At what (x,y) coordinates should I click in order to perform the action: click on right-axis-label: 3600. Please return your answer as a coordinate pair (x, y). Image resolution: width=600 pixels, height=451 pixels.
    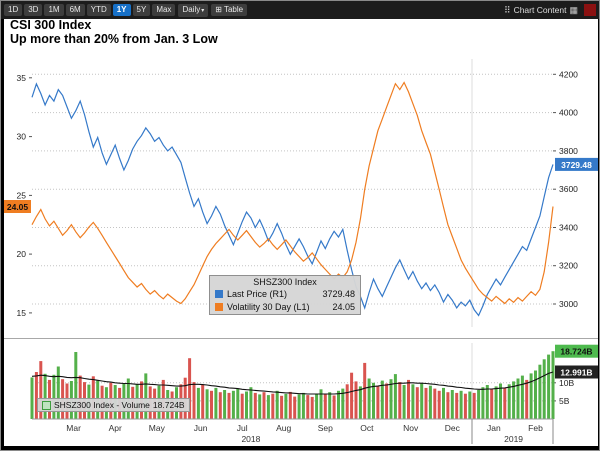
    Looking at the image, I should click on (568, 189).